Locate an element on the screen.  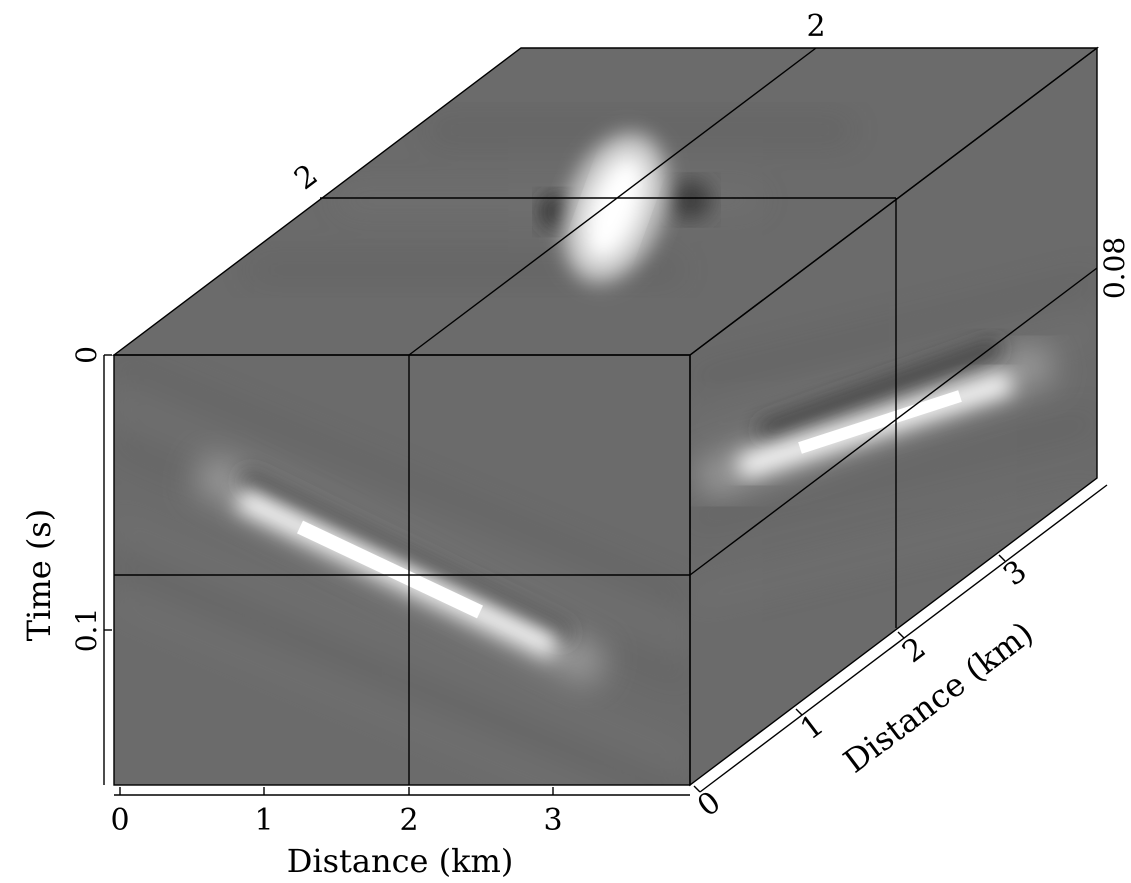
front-distance-tick-1: 1 is located at coordinates (263, 820).